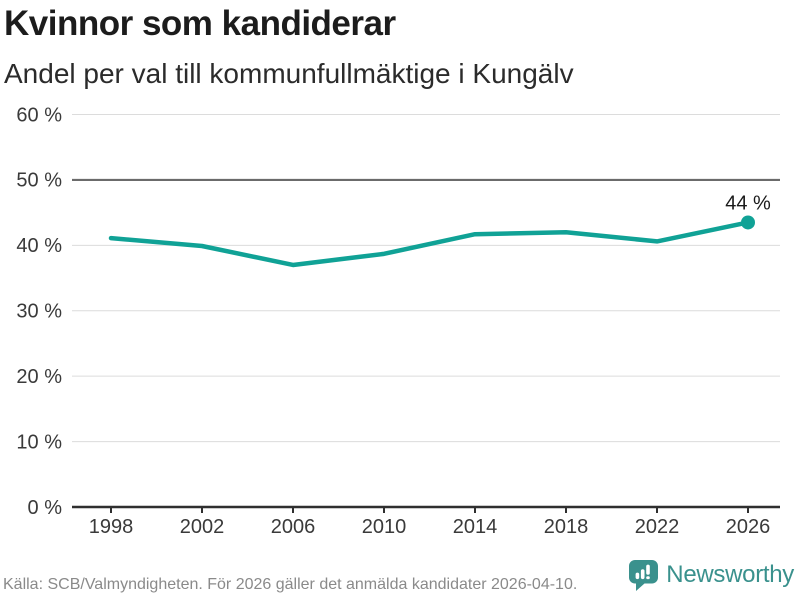  I want to click on y-axis-label: 30 %, so click(39, 312).